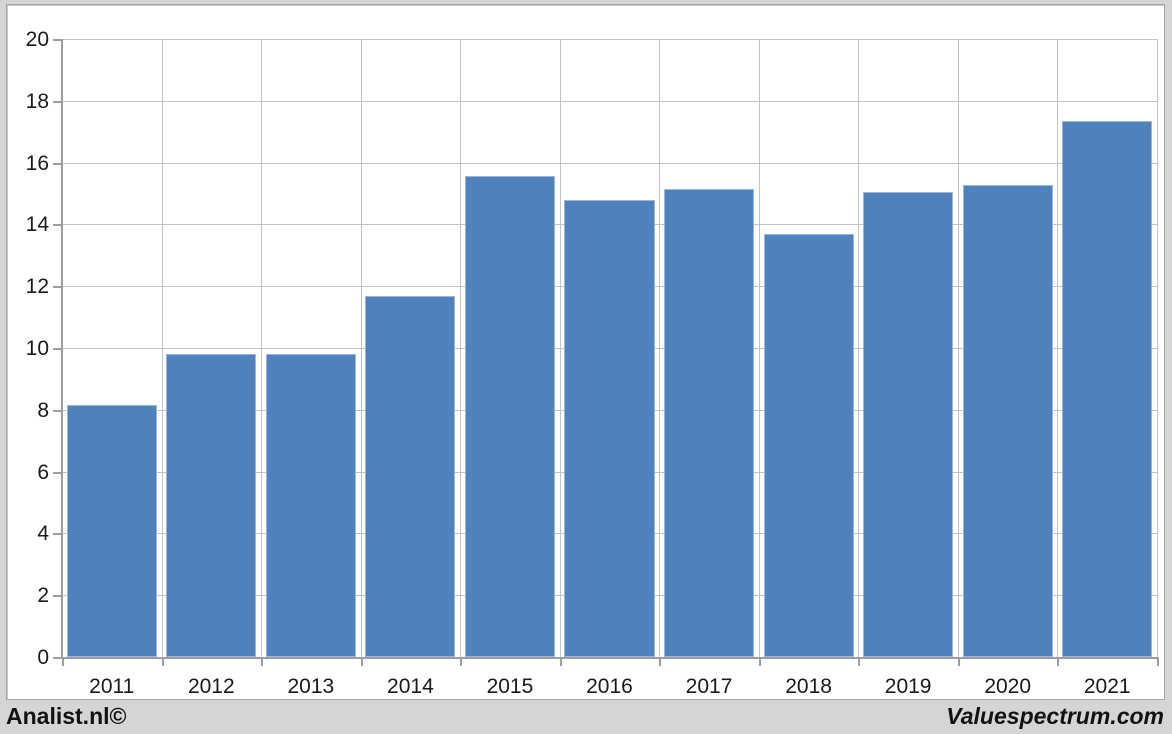 The image size is (1172, 734). What do you see at coordinates (509, 416) in the screenshot?
I see `bar-2015` at bounding box center [509, 416].